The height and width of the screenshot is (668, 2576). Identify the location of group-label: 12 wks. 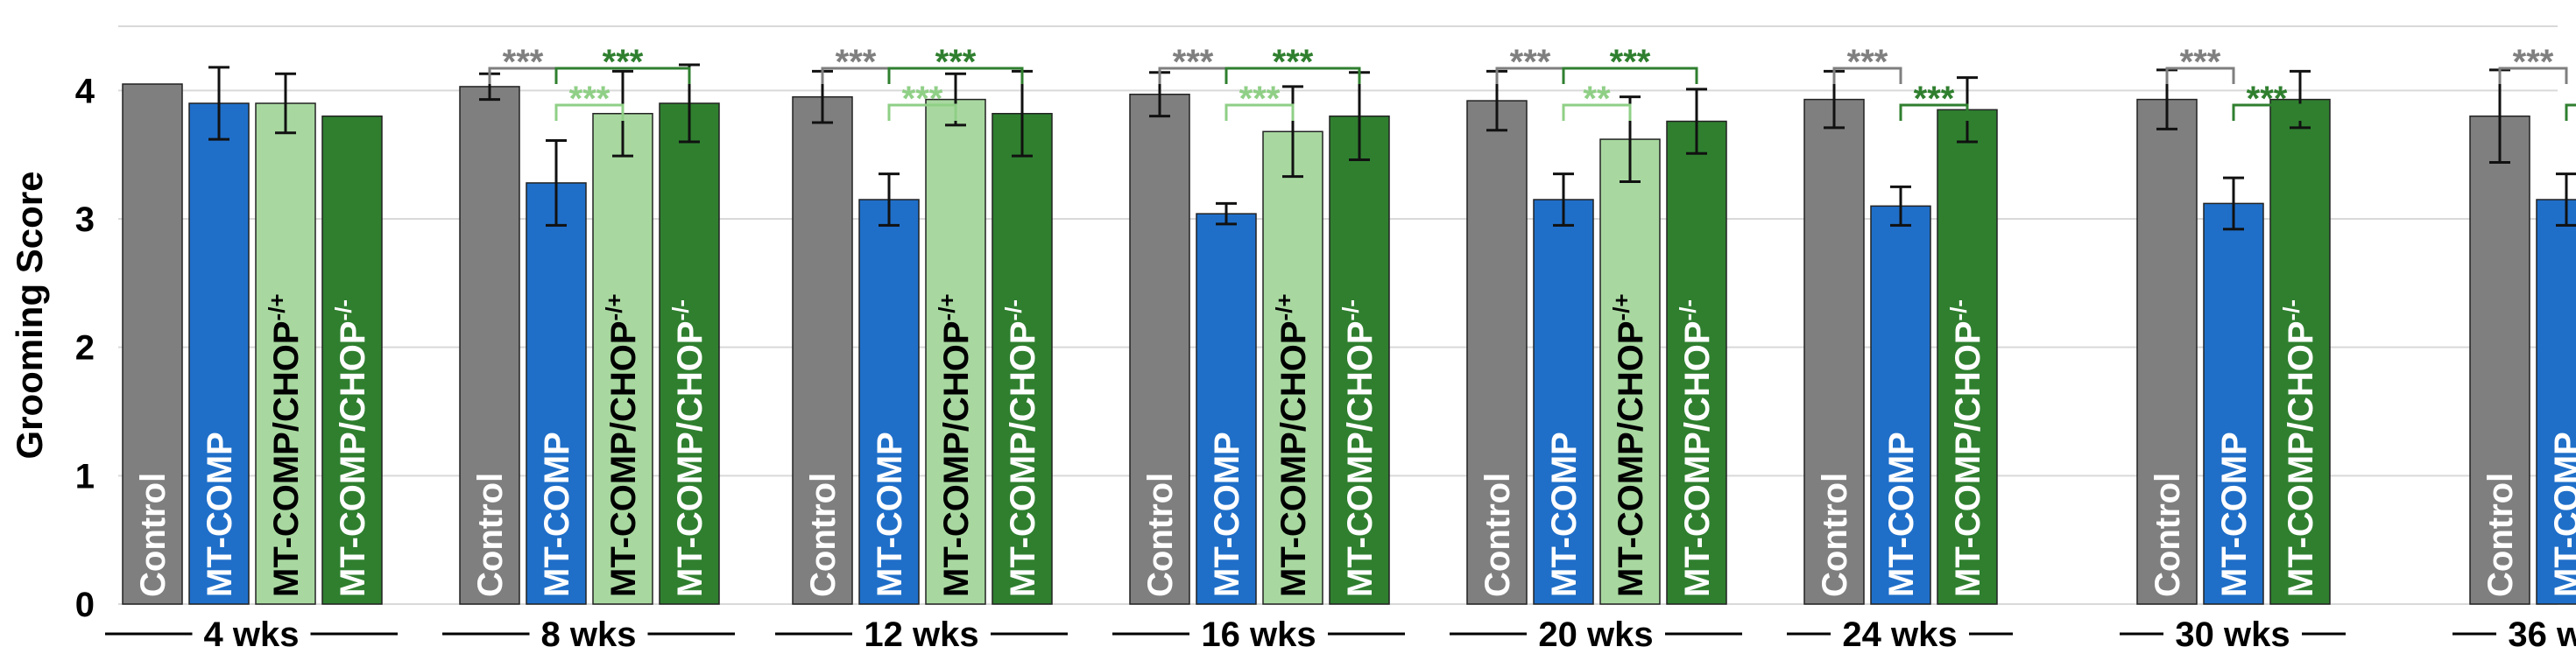
(921, 634).